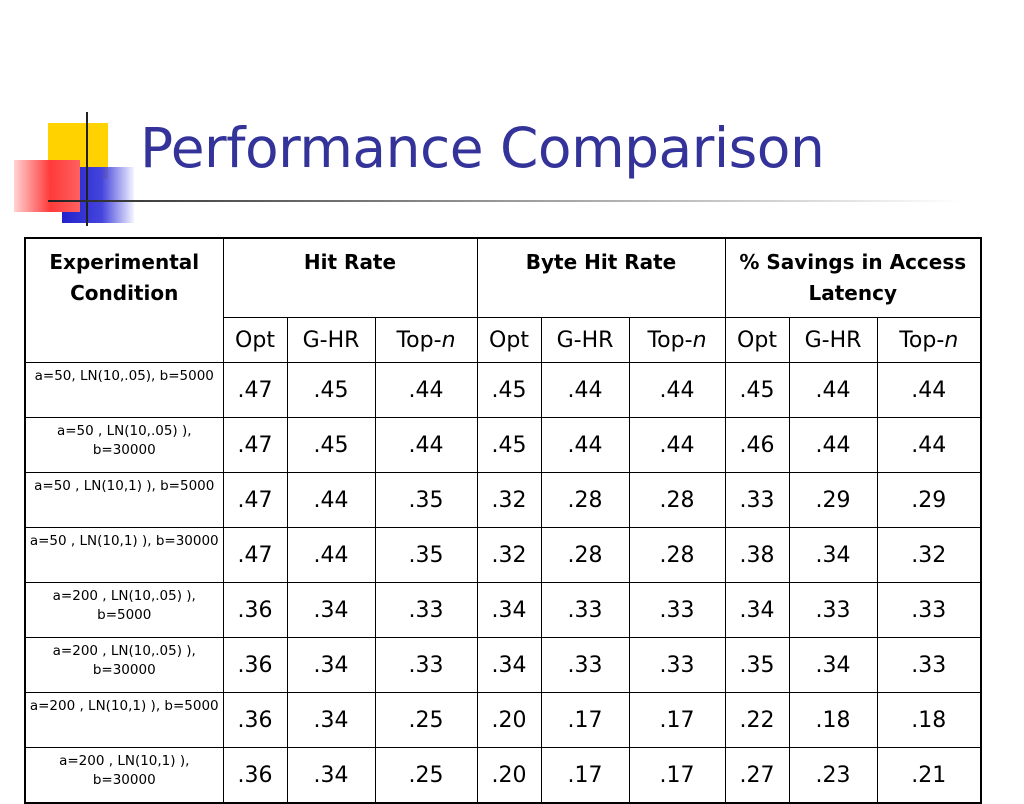 Image resolution: width=1024 pixels, height=804 pixels. I want to click on value-cell: .22, so click(757, 720).